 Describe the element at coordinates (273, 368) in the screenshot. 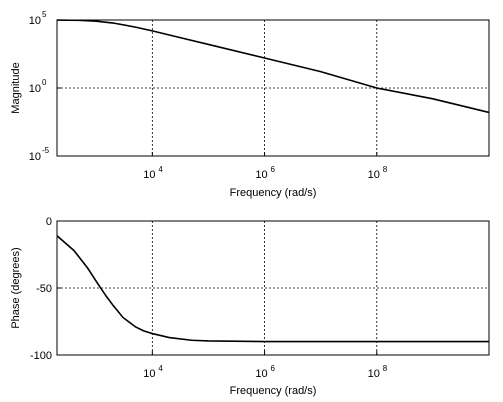

I see `phase-x-tick-exponent: 6` at that location.